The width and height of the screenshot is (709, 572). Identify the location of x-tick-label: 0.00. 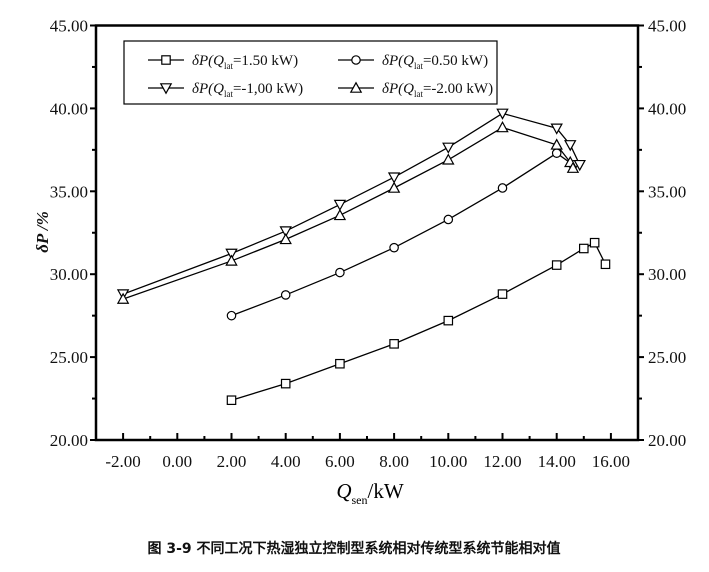
(177, 461).